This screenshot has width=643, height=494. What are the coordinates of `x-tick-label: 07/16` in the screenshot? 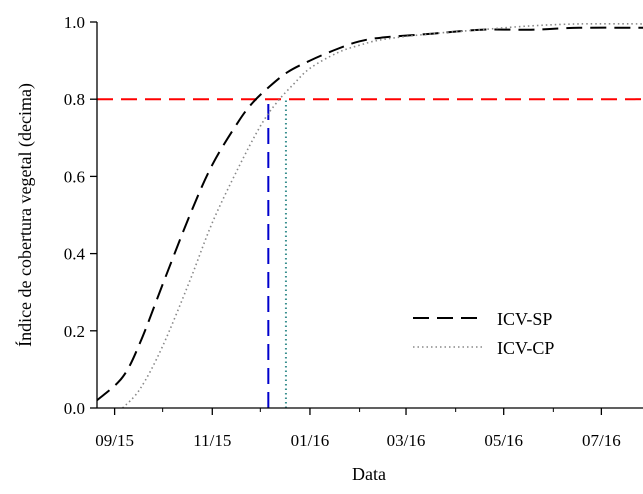 It's located at (601, 440).